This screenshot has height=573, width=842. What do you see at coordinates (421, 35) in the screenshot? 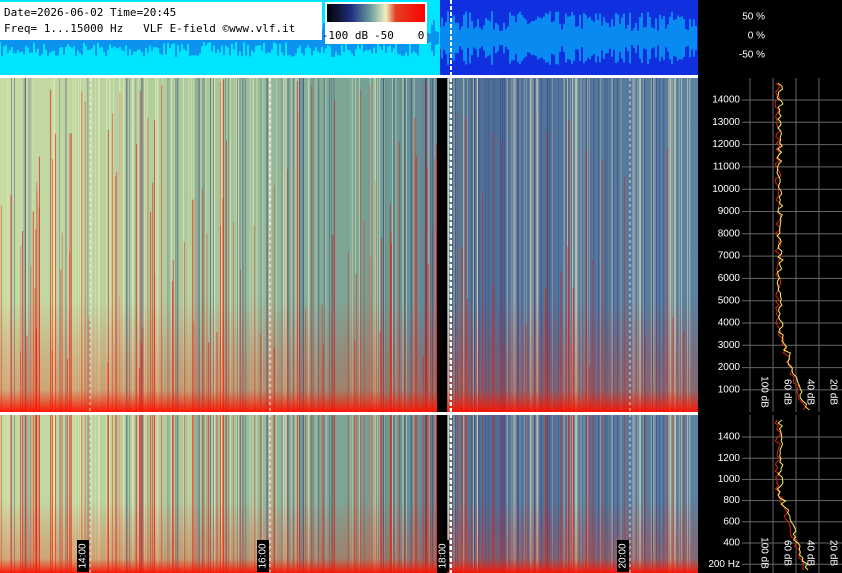
I see `colorbar-label: 0` at bounding box center [421, 35].